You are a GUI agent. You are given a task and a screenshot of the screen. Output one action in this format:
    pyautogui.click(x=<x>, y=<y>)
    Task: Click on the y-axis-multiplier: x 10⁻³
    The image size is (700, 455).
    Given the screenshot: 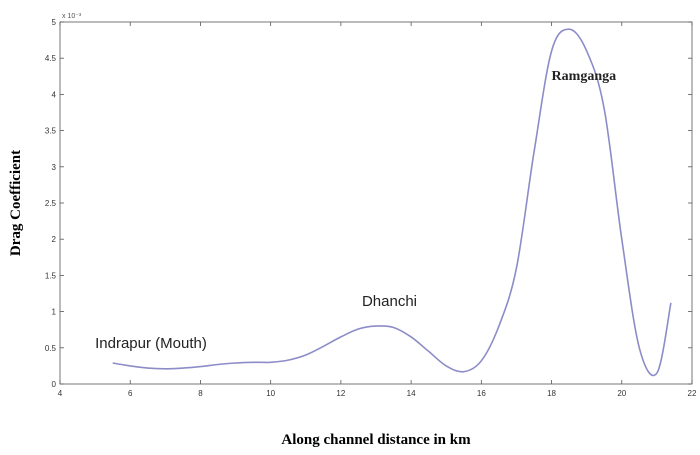 What is the action you would take?
    pyautogui.click(x=72, y=16)
    